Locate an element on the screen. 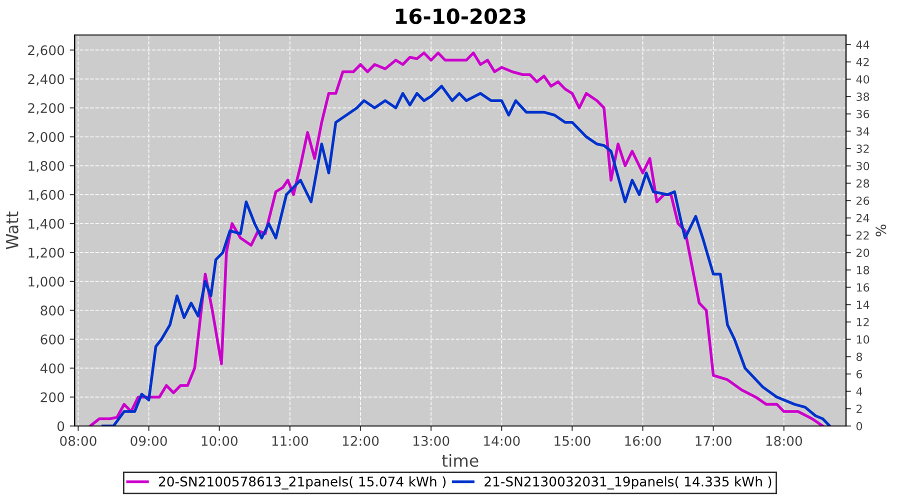  x-tick-label: 10:00 is located at coordinates (220, 441).